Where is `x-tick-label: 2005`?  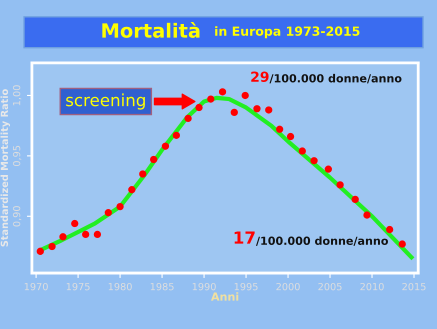
x-tick-label: 2005 is located at coordinates (330, 286).